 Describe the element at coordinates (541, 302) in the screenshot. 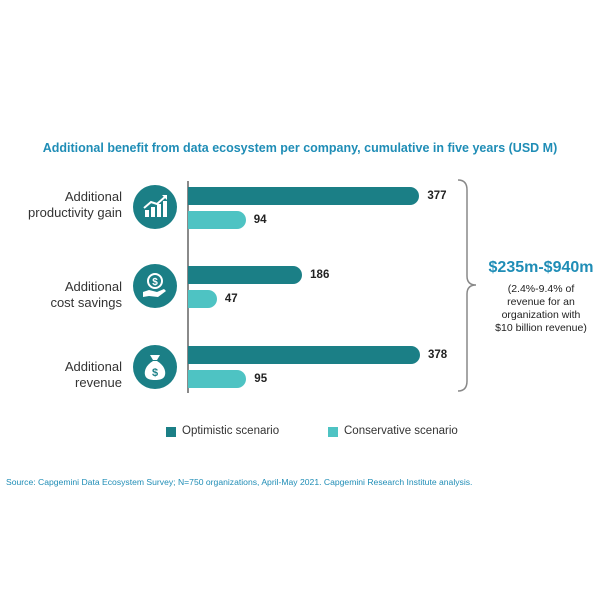

I see `range-note-line: revenue for an` at that location.